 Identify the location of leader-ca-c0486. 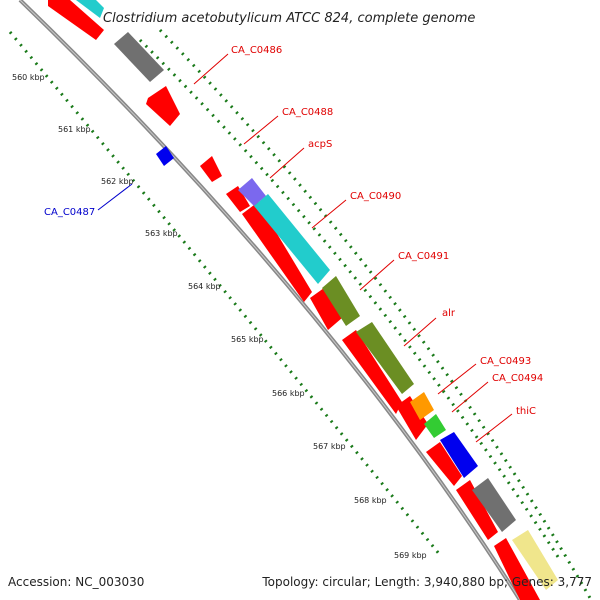
(211, 69).